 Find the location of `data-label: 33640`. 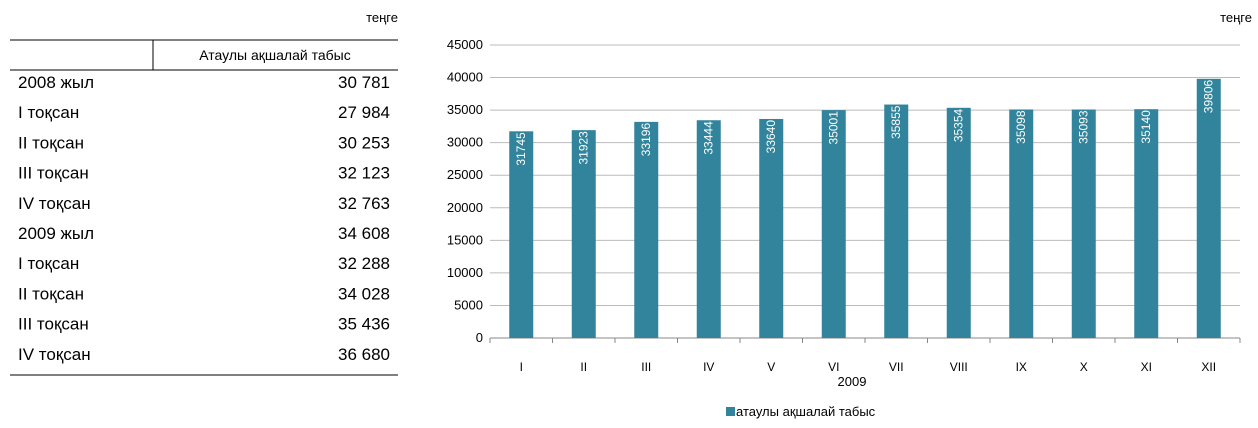

data-label: 33640 is located at coordinates (771, 137).